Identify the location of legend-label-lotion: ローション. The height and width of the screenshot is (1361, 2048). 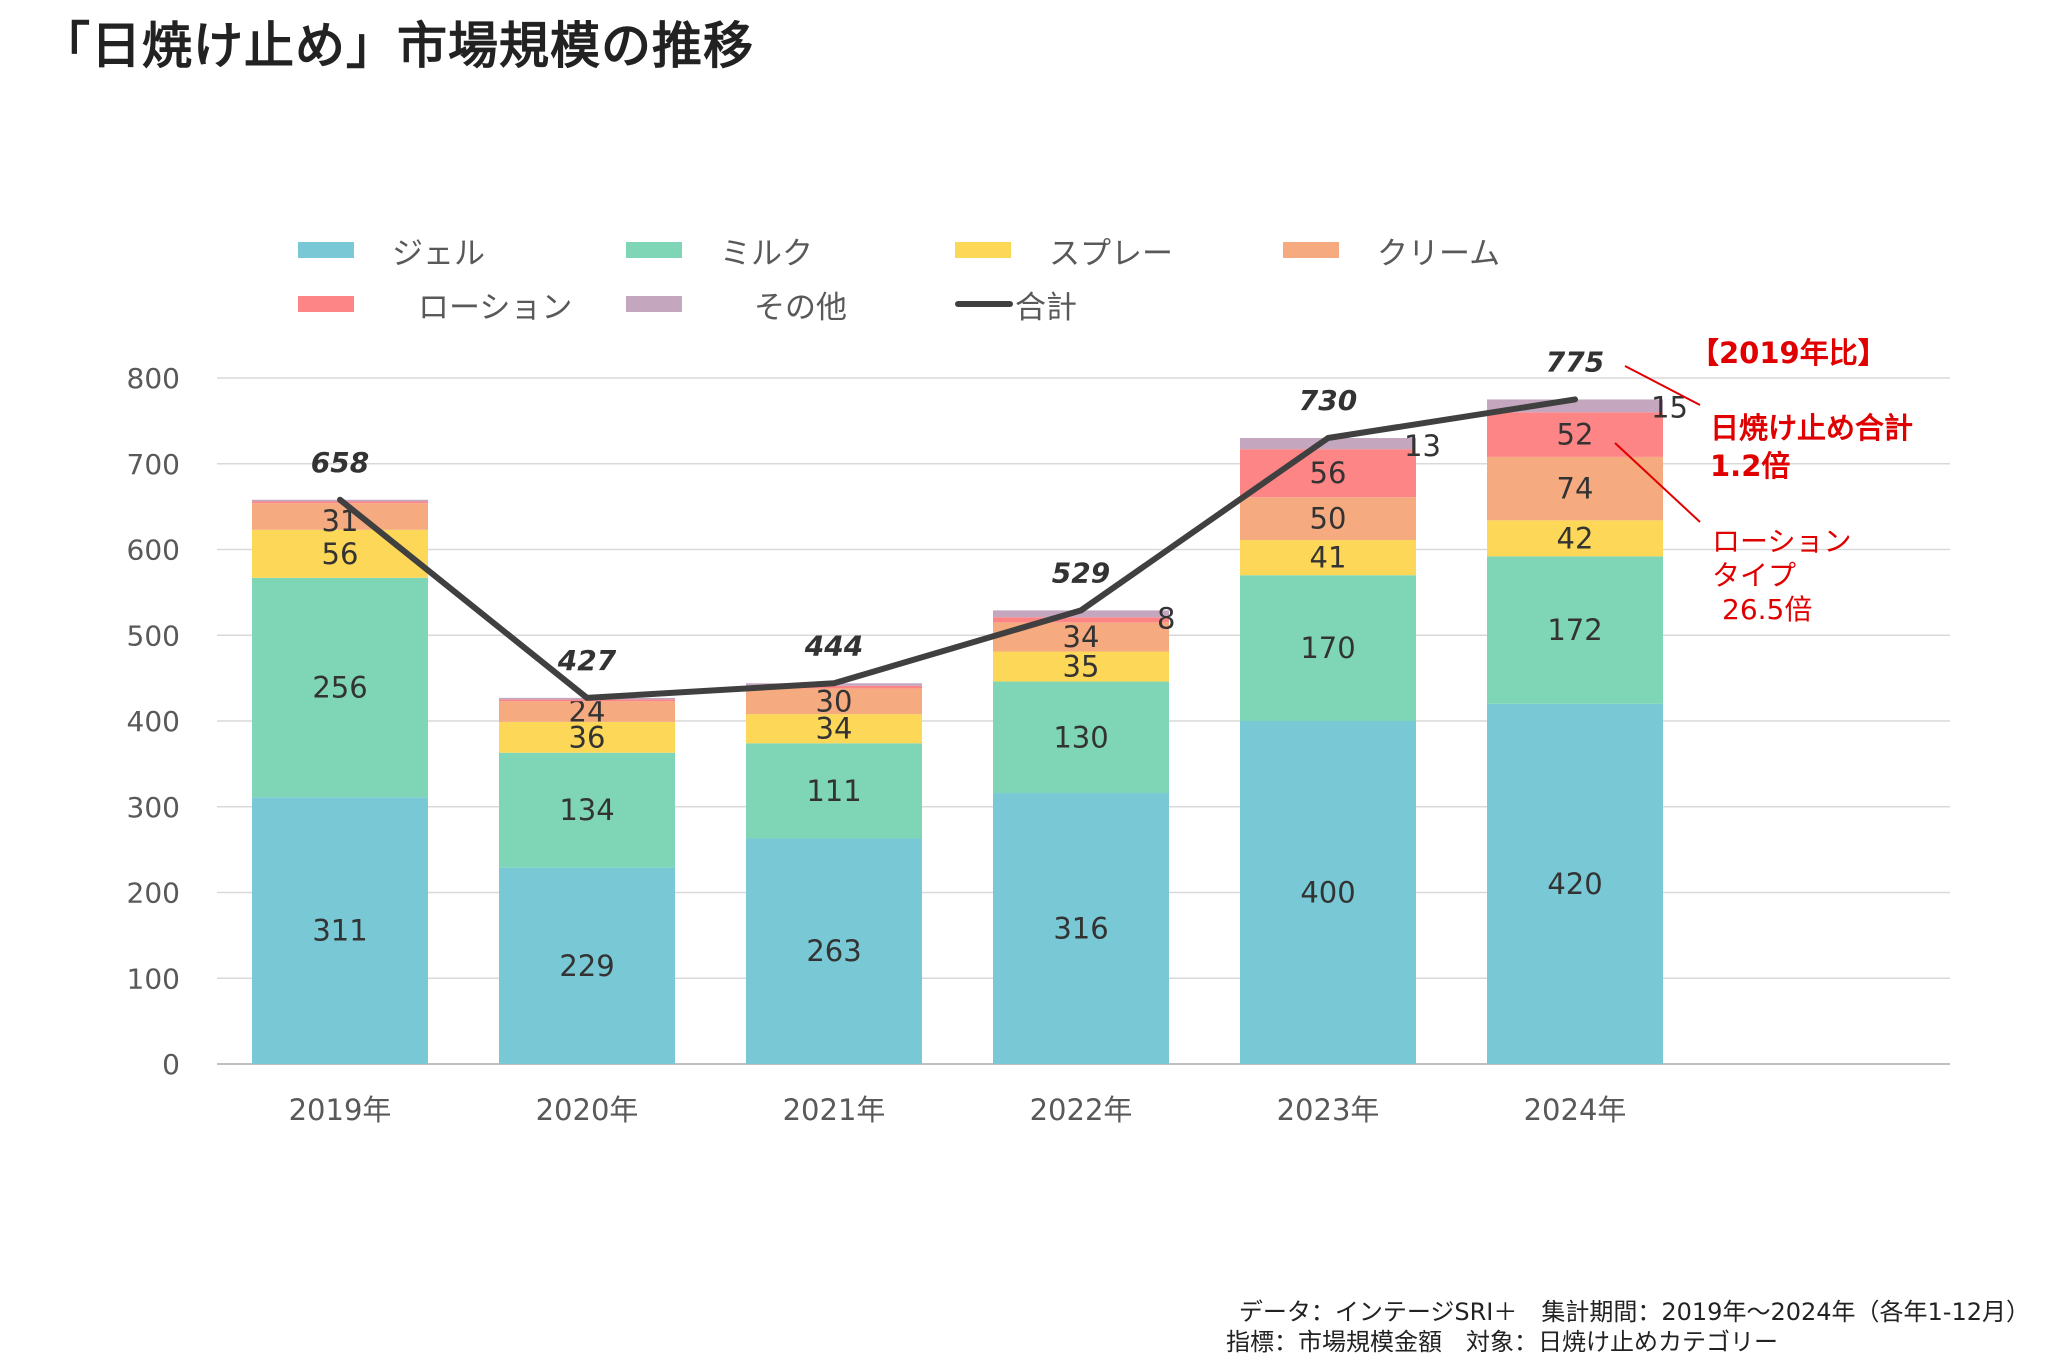
(495, 307).